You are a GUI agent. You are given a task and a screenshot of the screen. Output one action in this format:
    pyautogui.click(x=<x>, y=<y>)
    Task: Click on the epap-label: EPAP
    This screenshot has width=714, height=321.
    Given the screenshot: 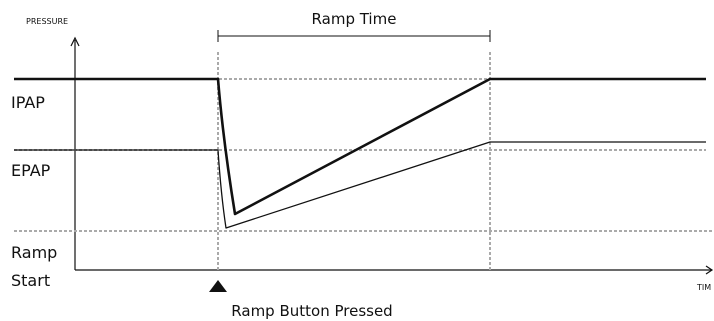 What is the action you would take?
    pyautogui.click(x=31, y=170)
    